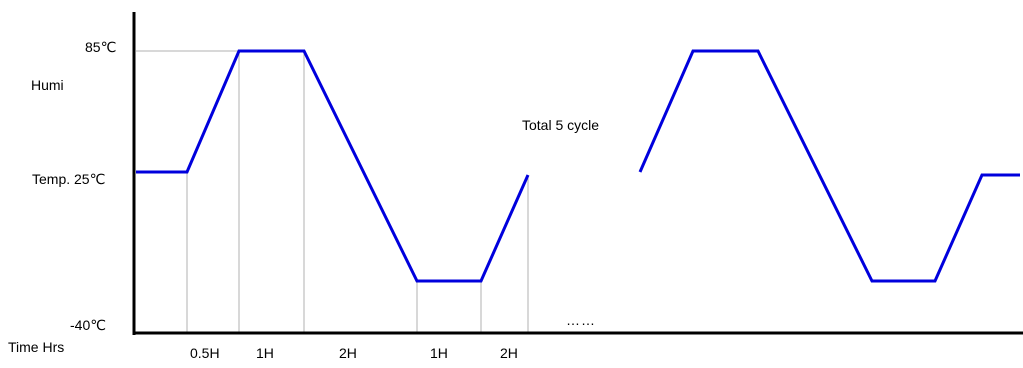 Image resolution: width=1023 pixels, height=368 pixels. I want to click on duration-label-4: 1H, so click(439, 353).